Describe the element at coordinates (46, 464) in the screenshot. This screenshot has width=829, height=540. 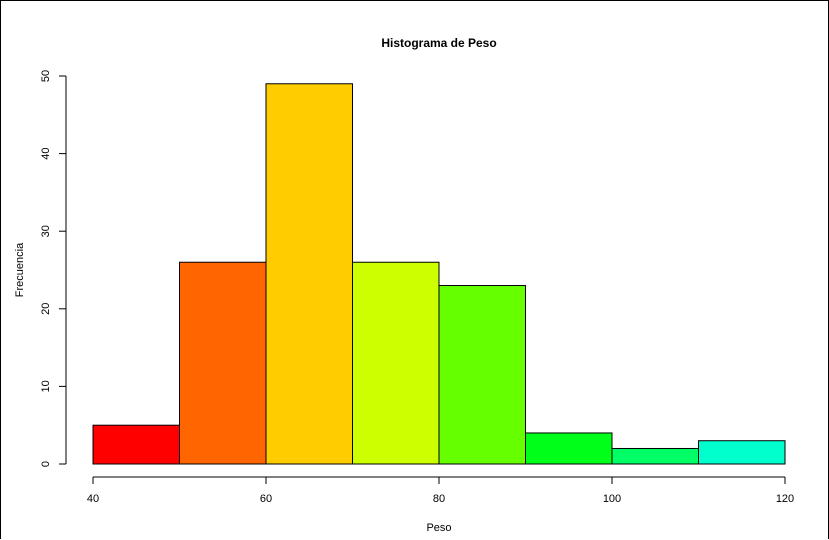
I see `y-tick-label-0: 0` at that location.